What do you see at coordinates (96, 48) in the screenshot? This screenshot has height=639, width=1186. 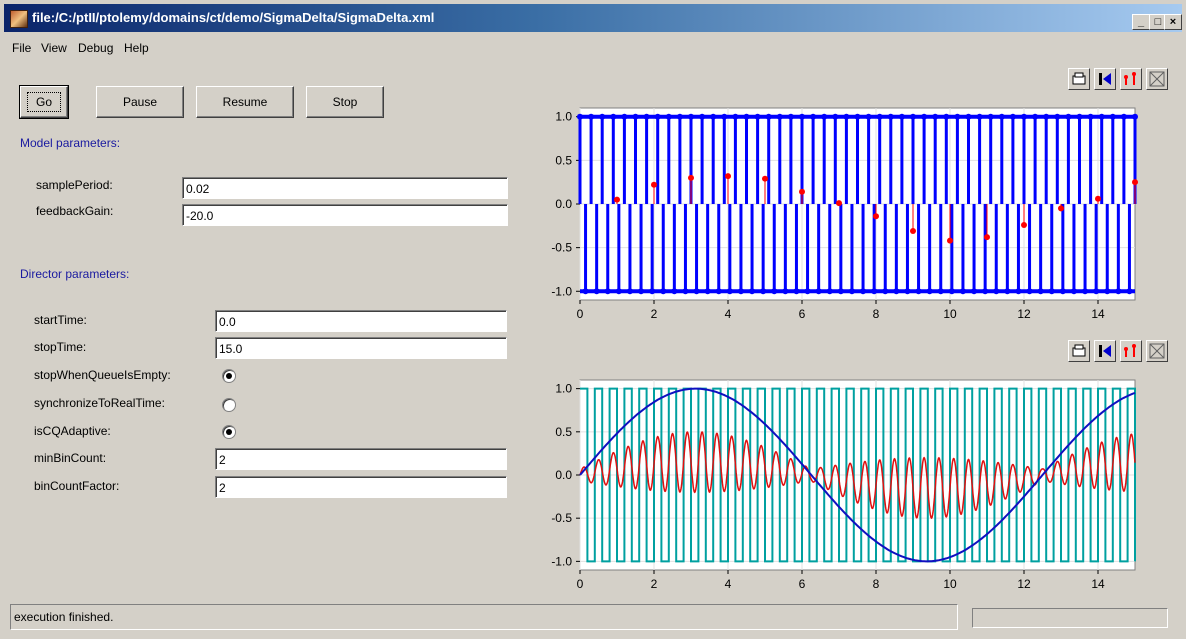 I see `menu-debug: Debug` at bounding box center [96, 48].